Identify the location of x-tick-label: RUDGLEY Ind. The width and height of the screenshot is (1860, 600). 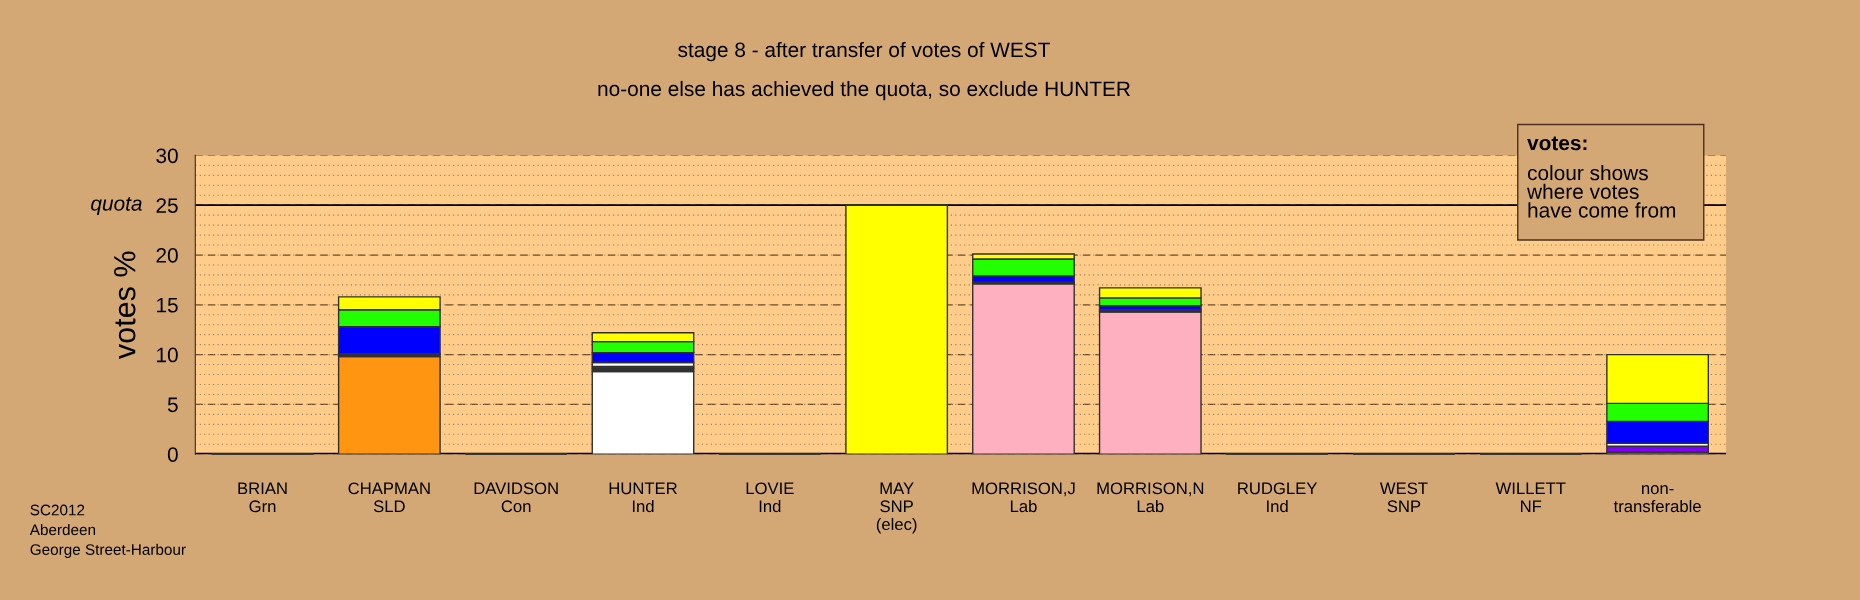
(1278, 497).